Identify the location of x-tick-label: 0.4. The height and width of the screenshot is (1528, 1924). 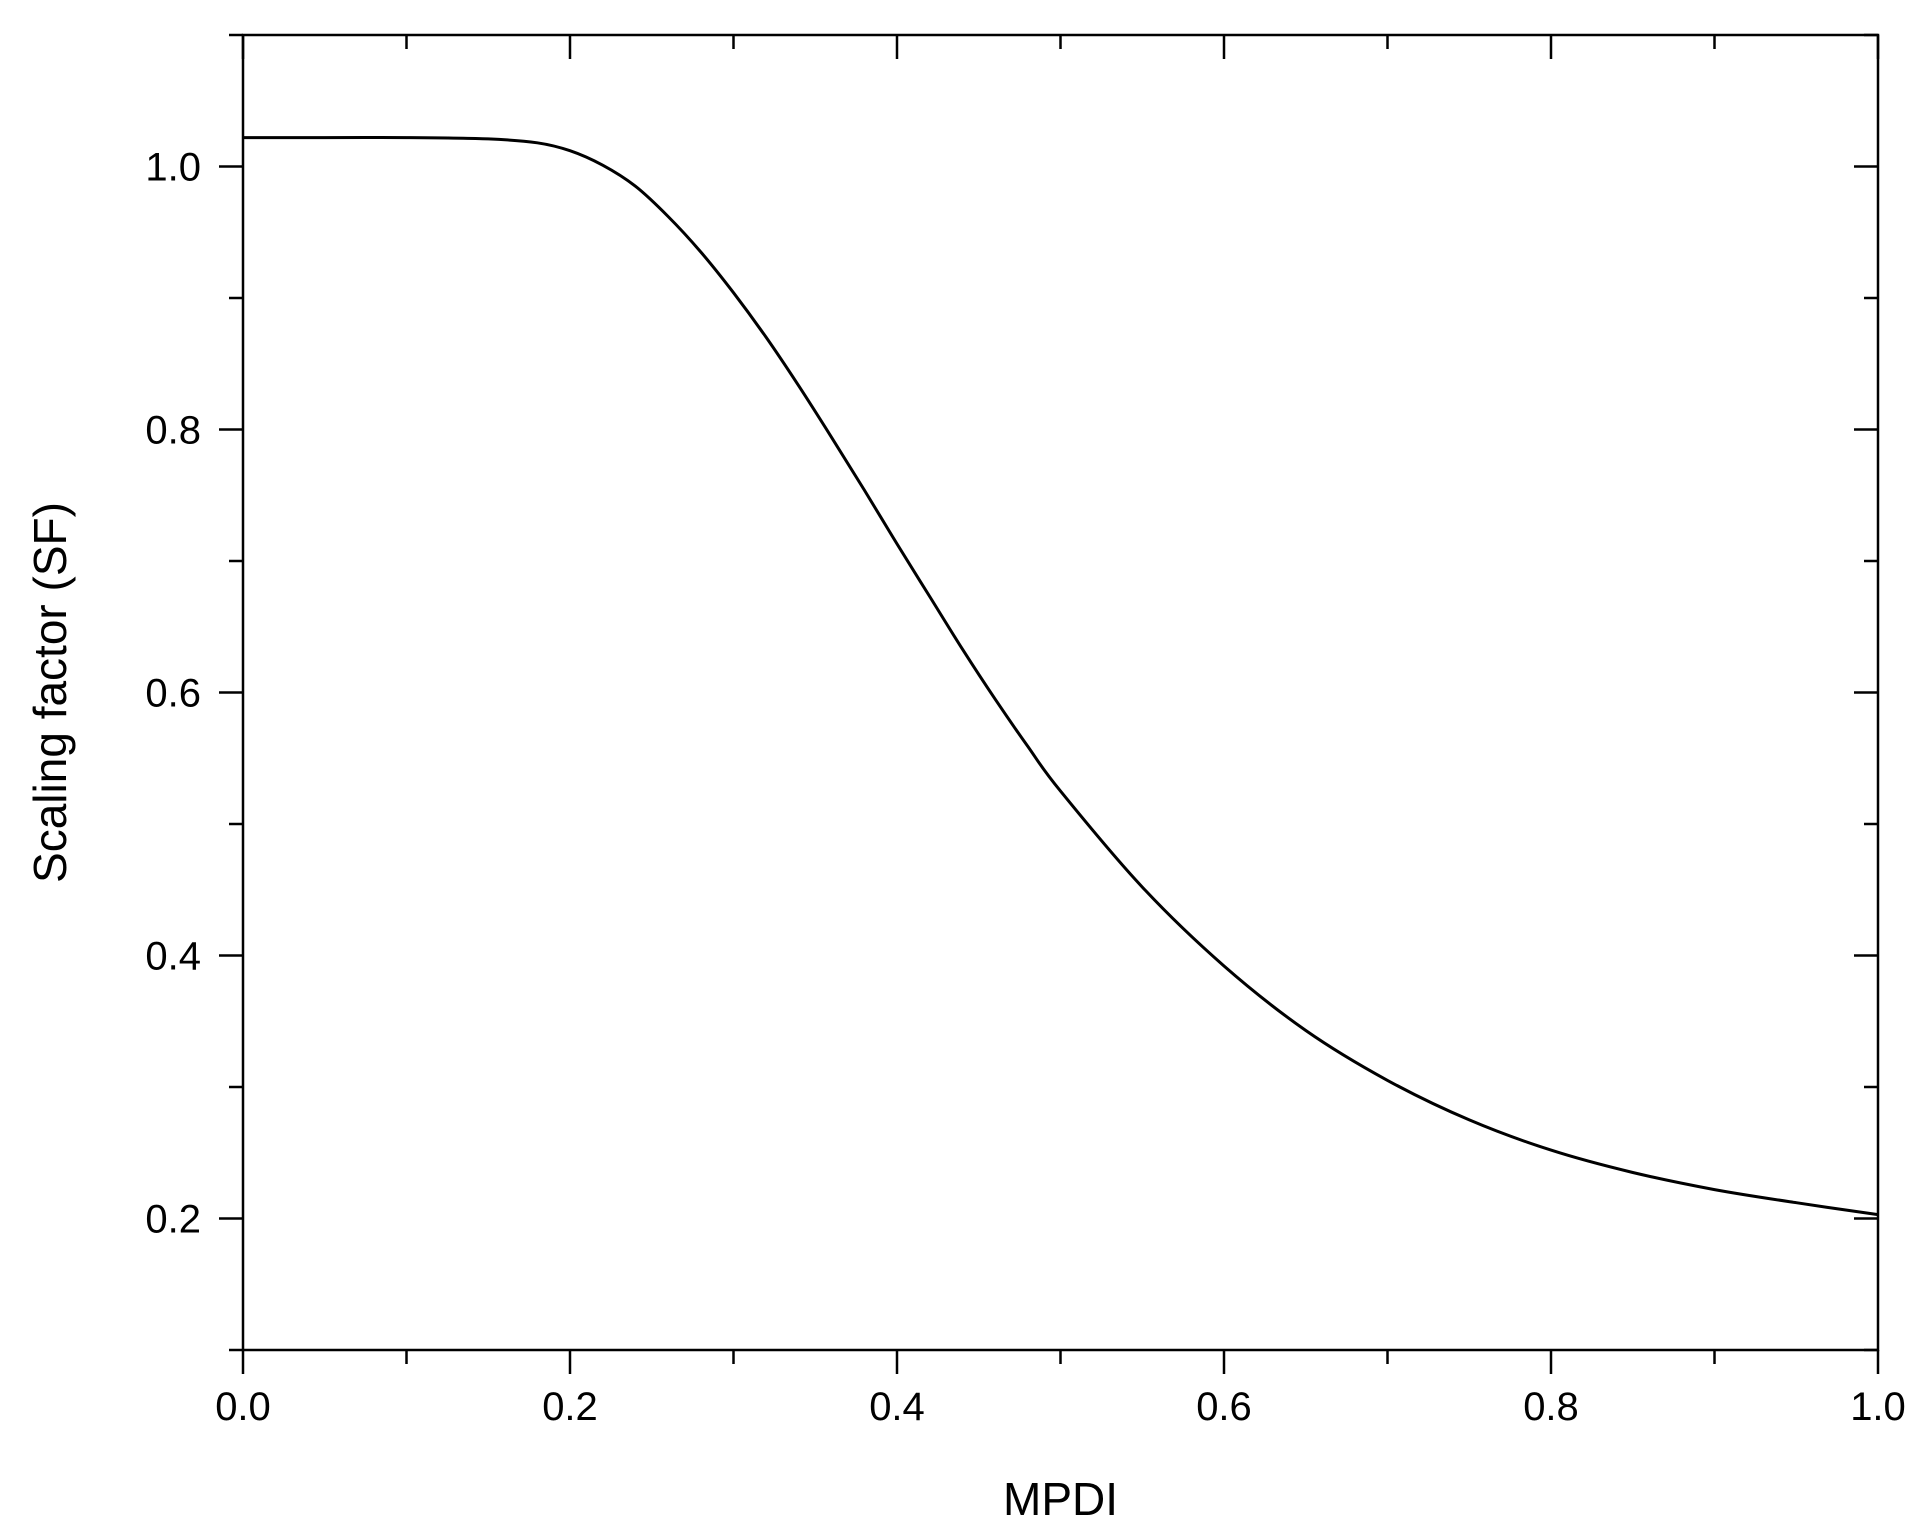
(897, 1407).